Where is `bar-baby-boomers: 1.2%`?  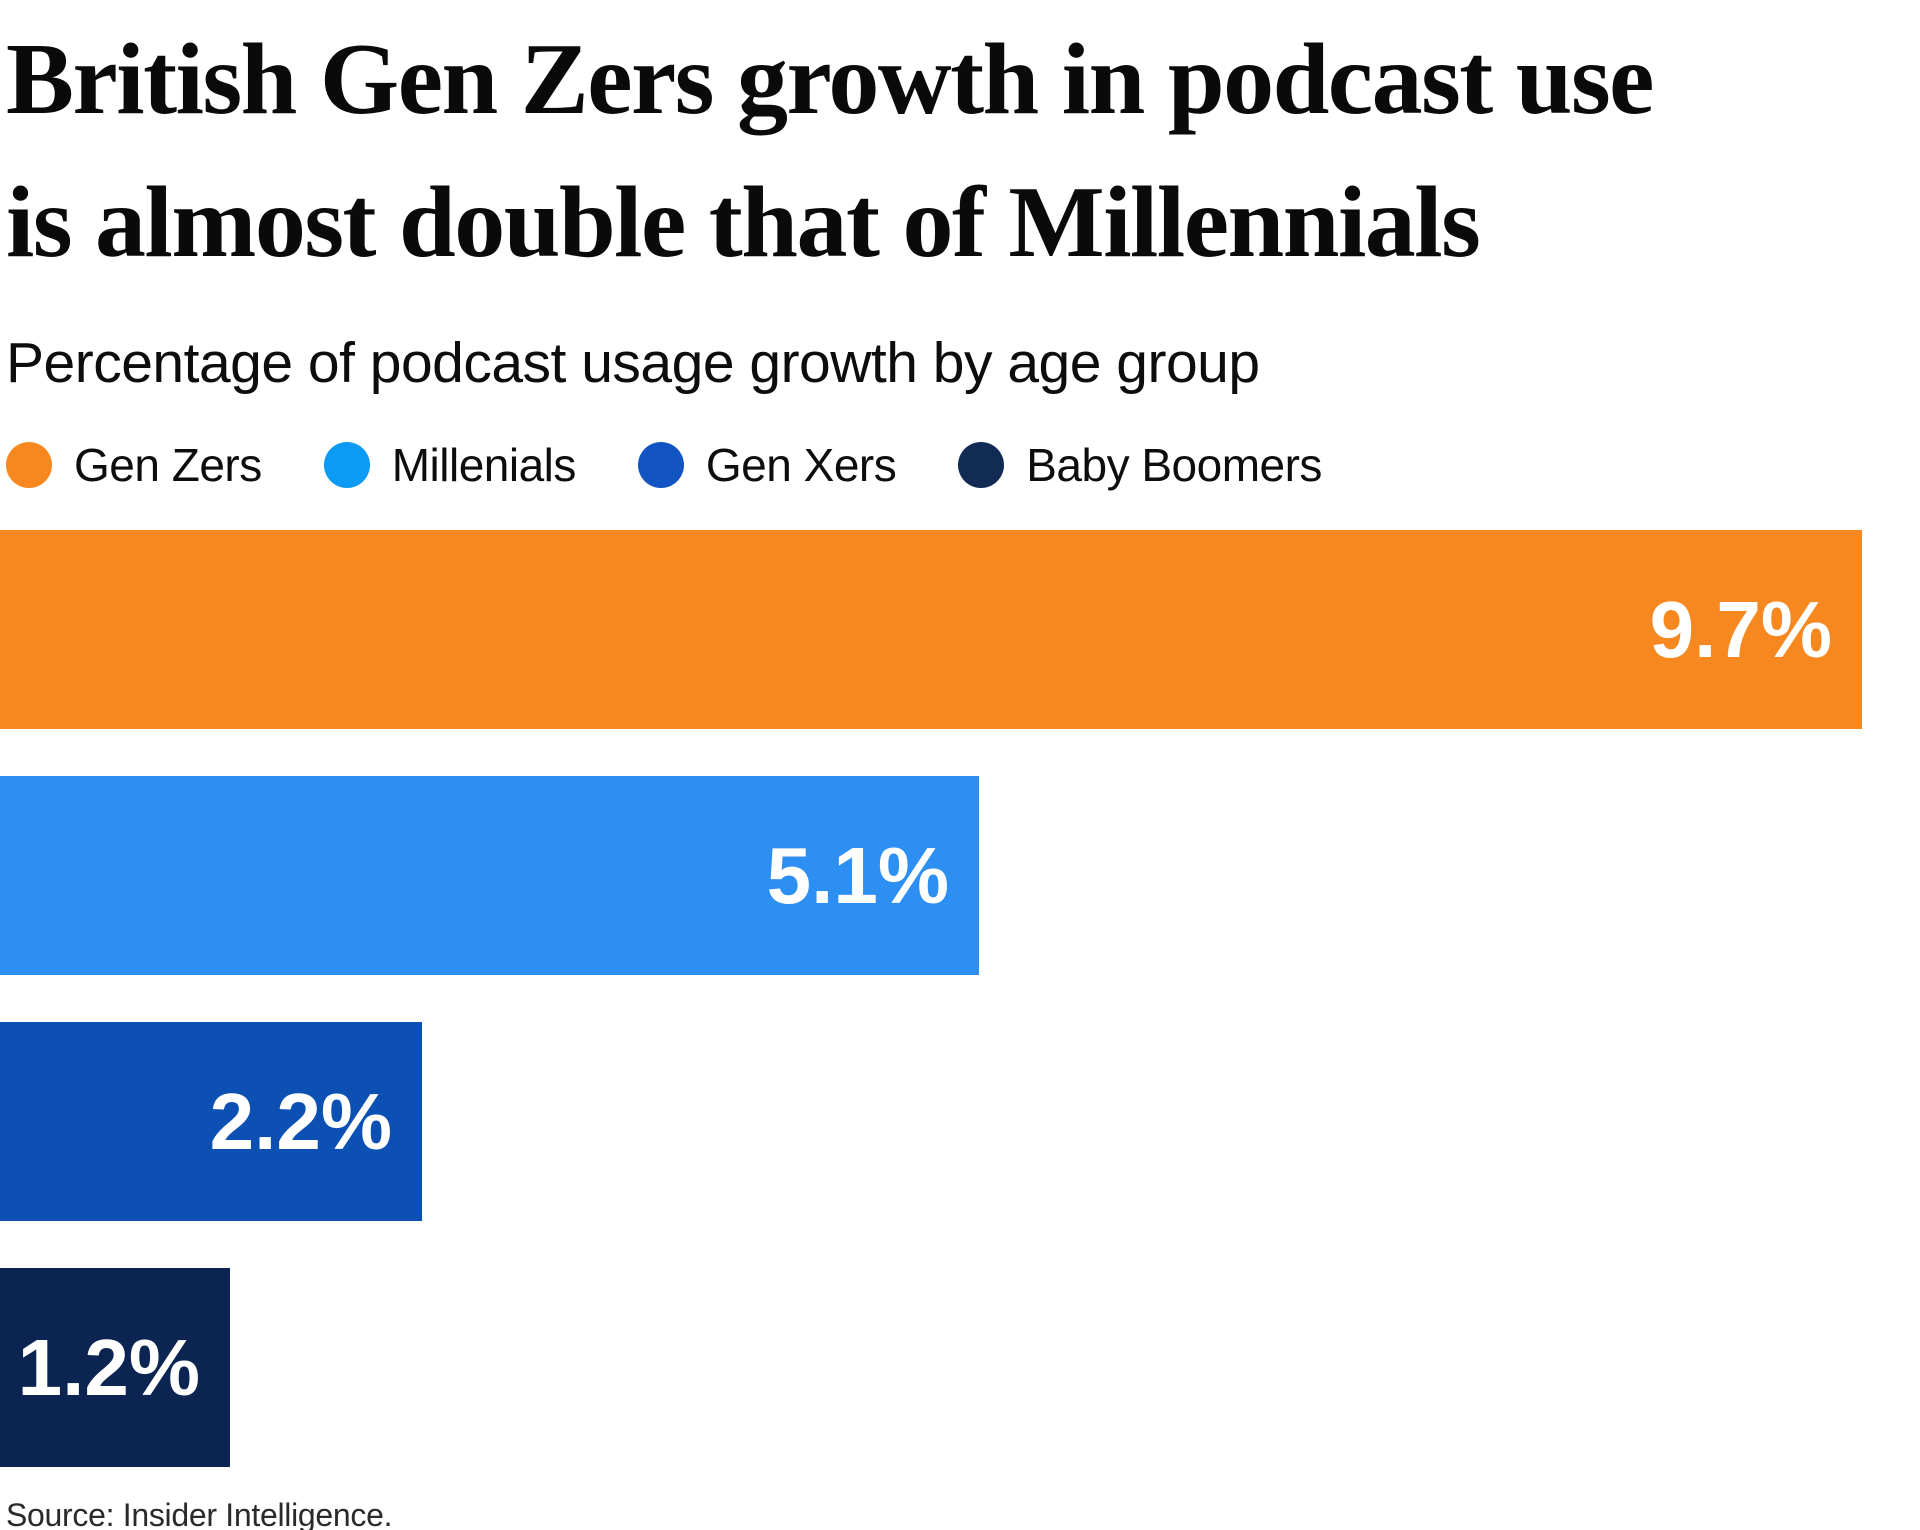 bar-baby-boomers: 1.2% is located at coordinates (115, 1367).